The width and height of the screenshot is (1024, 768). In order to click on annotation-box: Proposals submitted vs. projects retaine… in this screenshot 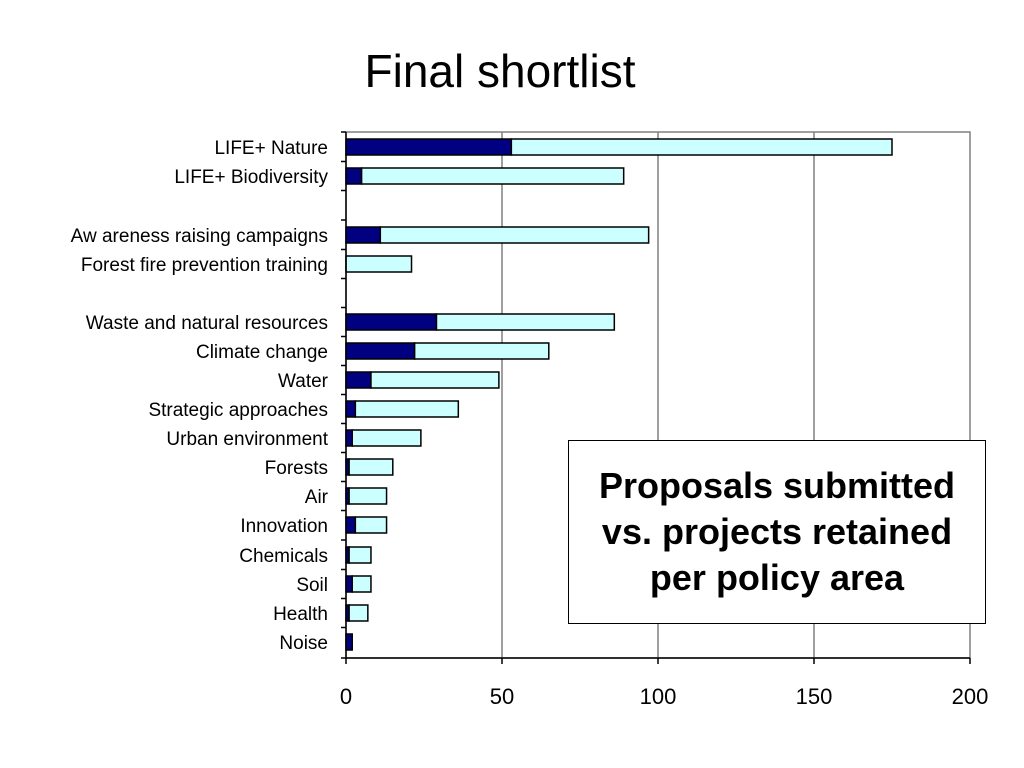, I will do `click(777, 532)`.